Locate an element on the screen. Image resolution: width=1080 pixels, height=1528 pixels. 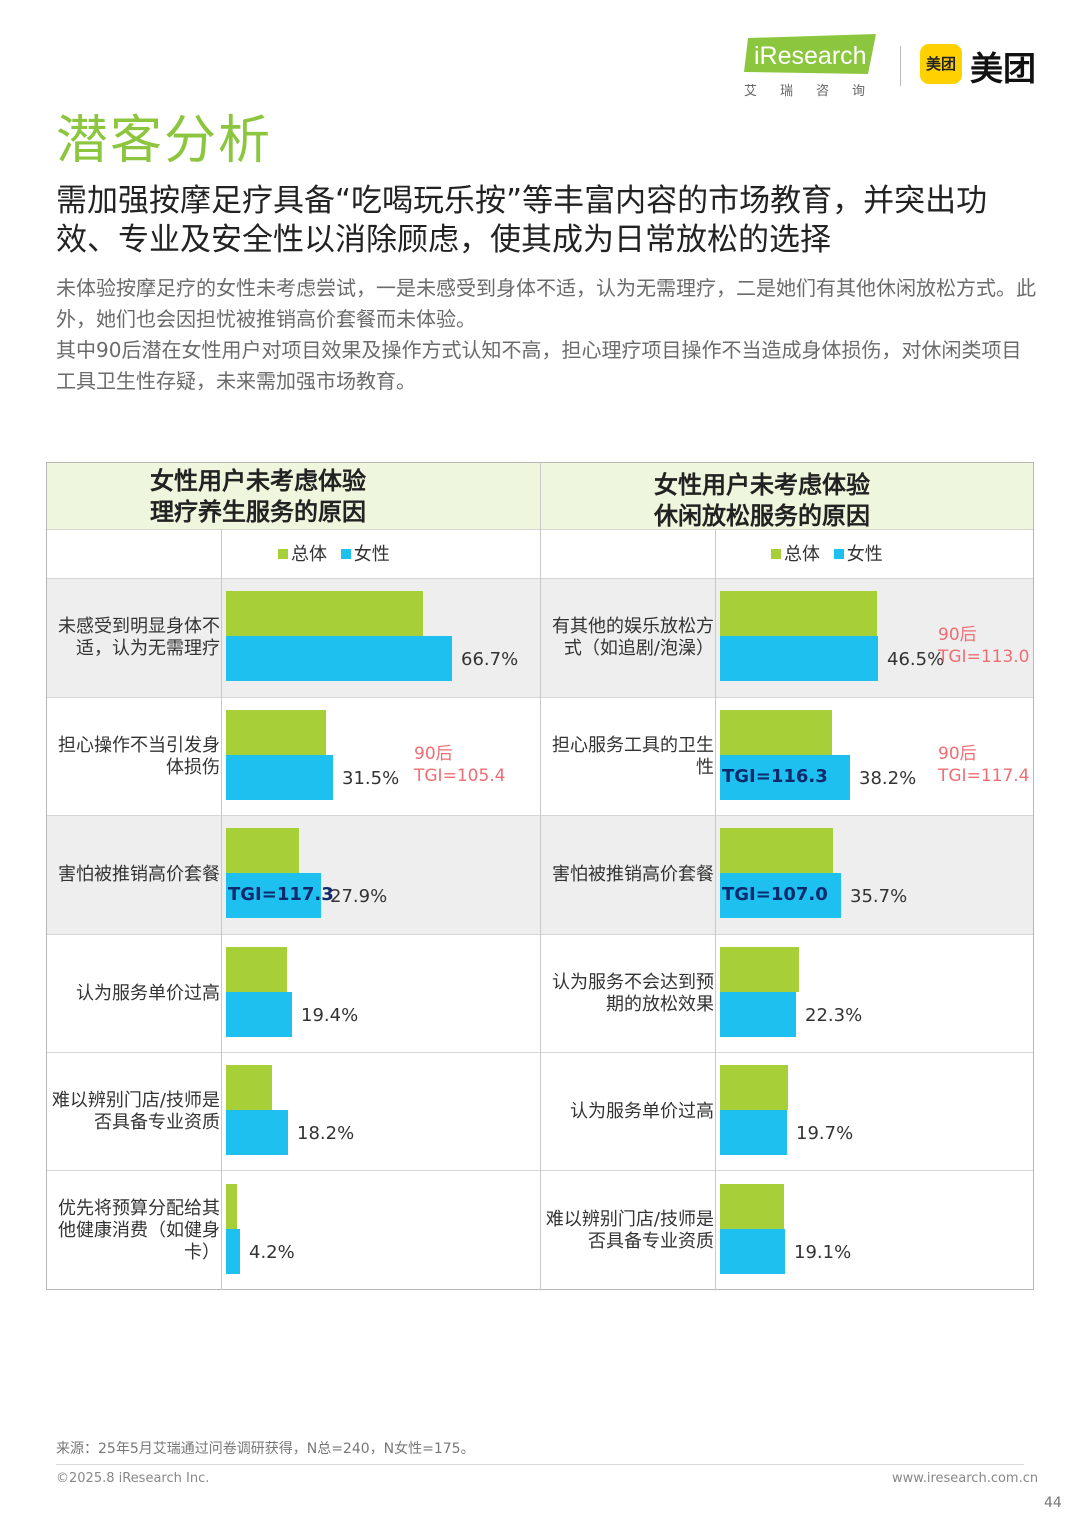
tgi-label: TGI=117.3 is located at coordinates (281, 894).